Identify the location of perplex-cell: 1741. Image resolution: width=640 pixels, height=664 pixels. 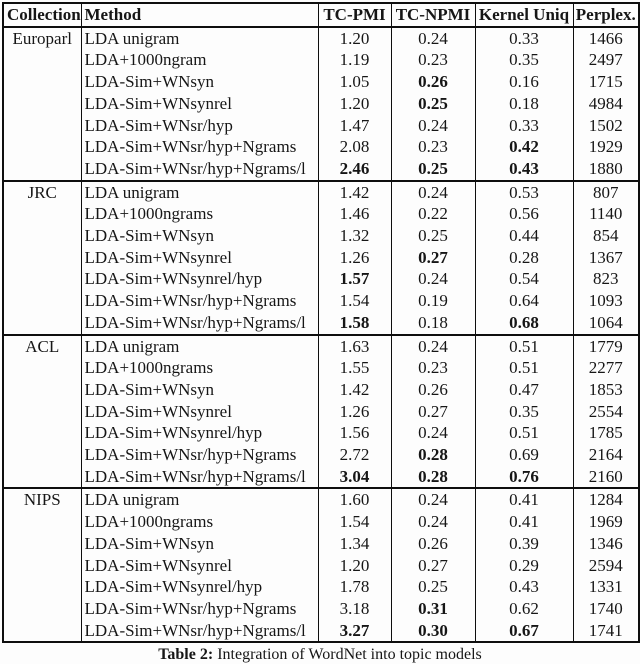
(606, 631).